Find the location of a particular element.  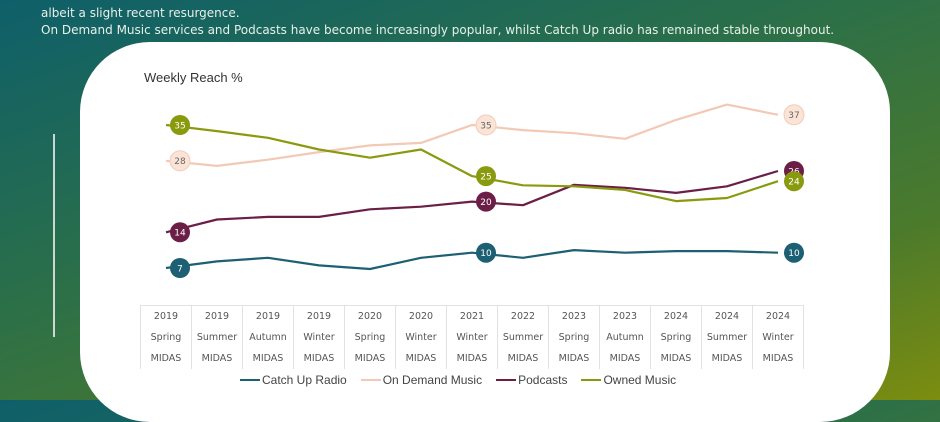

data-label: 24 is located at coordinates (794, 183).